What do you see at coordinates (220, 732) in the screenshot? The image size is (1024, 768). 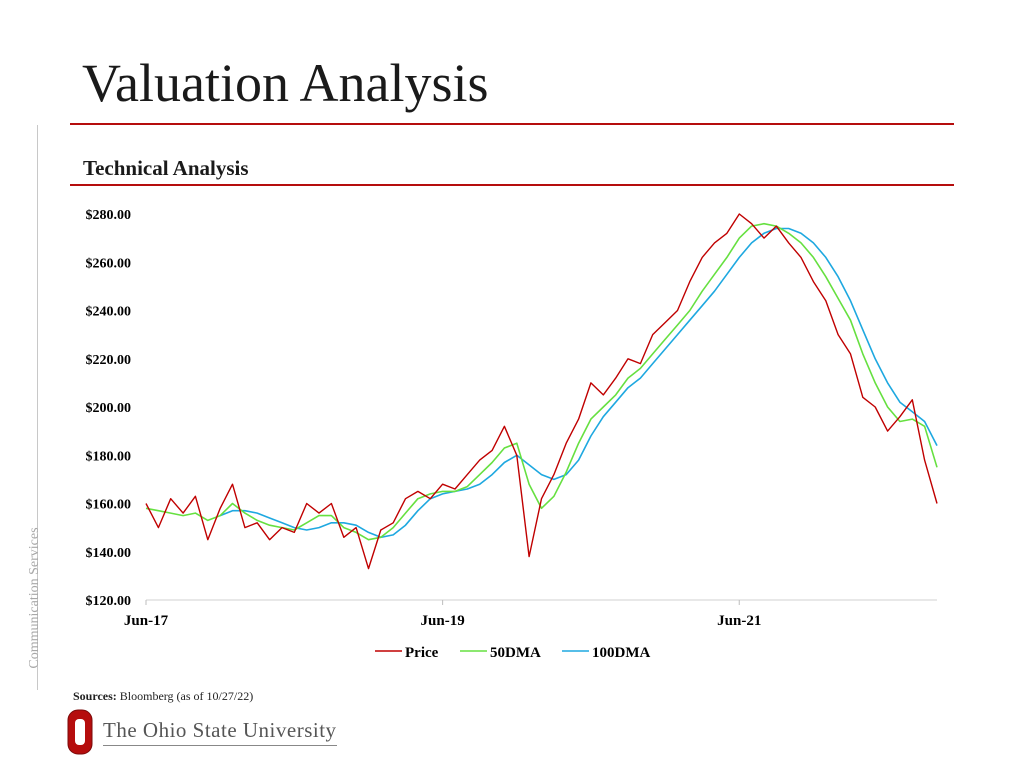 I see `logo-text: The Ohio State University` at bounding box center [220, 732].